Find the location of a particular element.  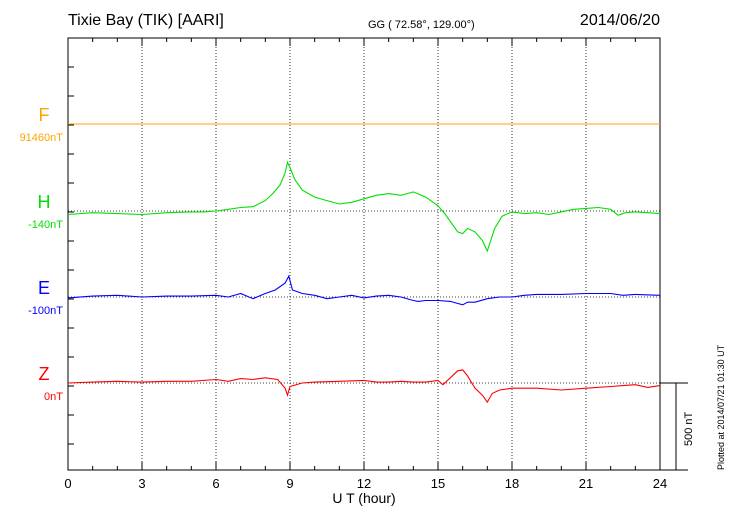

series-name-z: Z is located at coordinates (44, 374).